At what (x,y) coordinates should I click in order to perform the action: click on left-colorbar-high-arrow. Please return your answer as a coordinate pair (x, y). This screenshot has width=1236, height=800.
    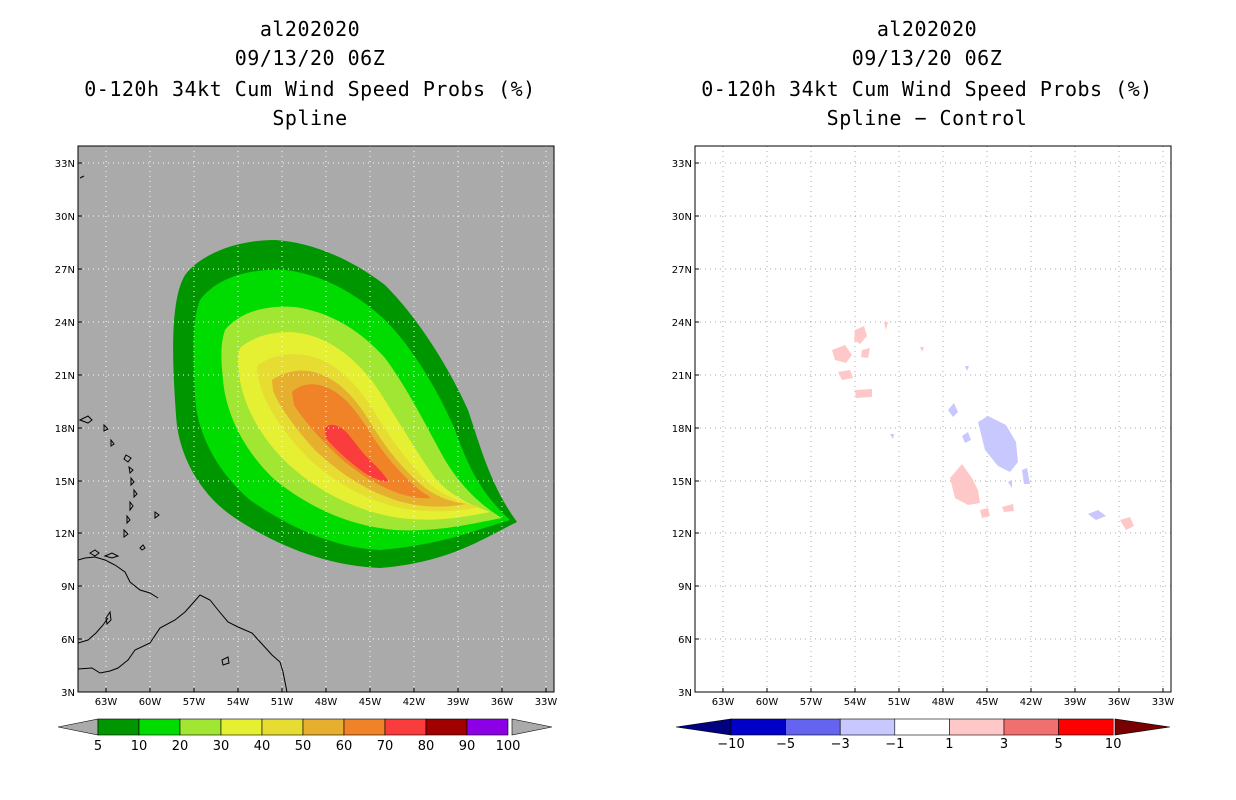
    Looking at the image, I should click on (532, 727).